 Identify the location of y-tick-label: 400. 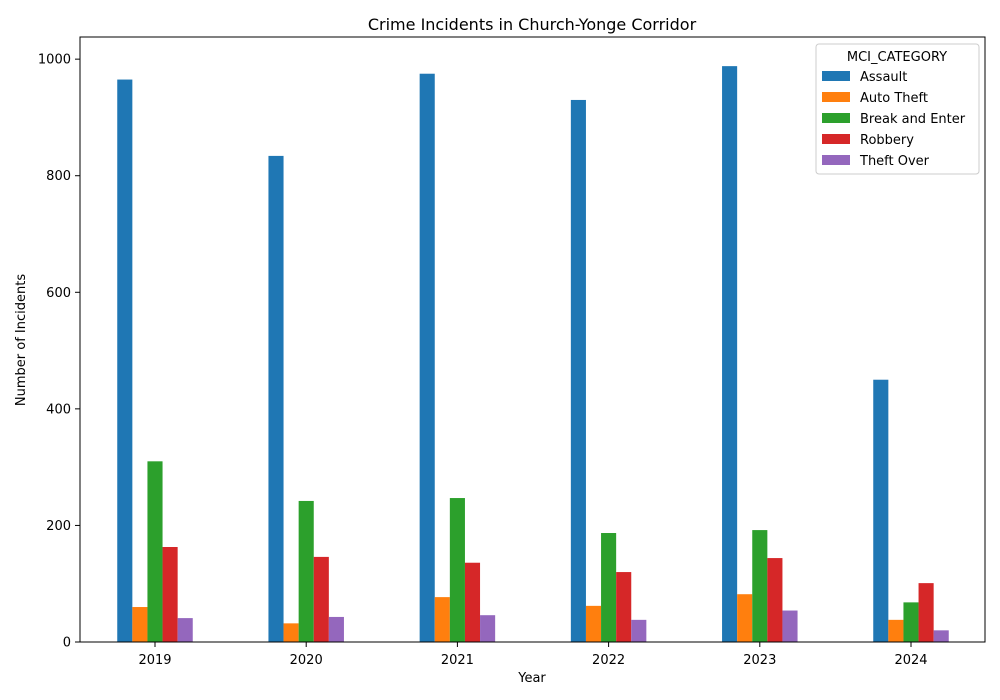
(58, 409).